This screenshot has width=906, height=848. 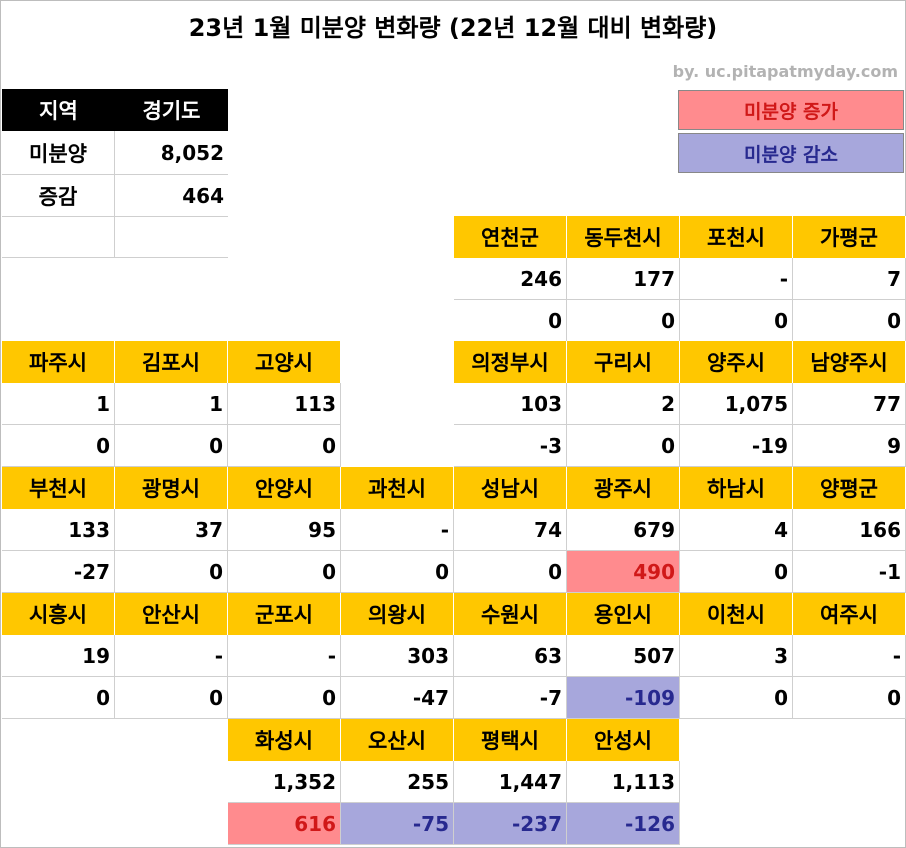 What do you see at coordinates (171, 153) in the screenshot?
I see `summary-unsold-value: 8,052` at bounding box center [171, 153].